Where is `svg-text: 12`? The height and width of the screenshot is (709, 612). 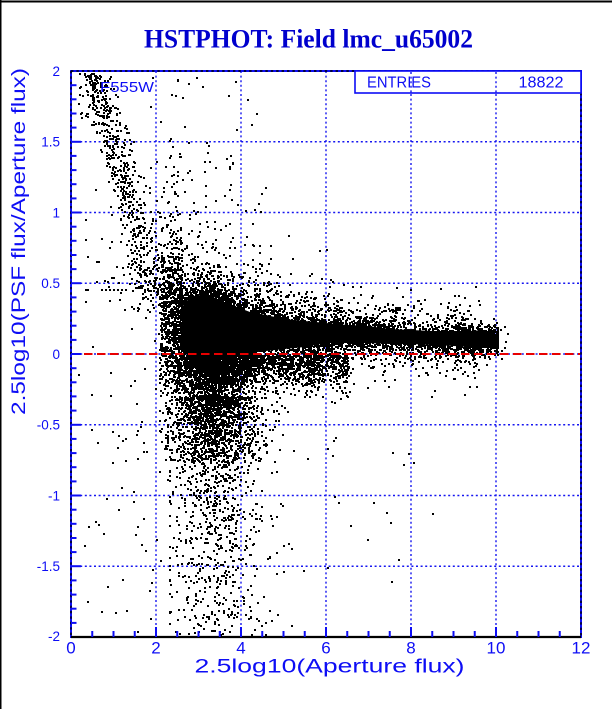 svg-text: 12 is located at coordinates (581, 648).